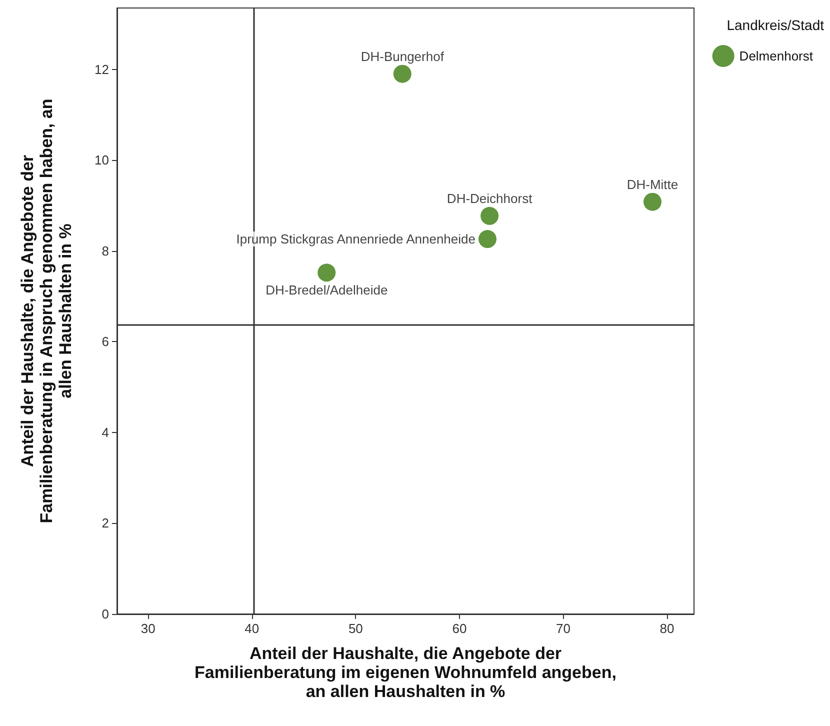 This screenshot has width=830, height=726. I want to click on annotation: DH-Deichhorst, so click(489, 198).